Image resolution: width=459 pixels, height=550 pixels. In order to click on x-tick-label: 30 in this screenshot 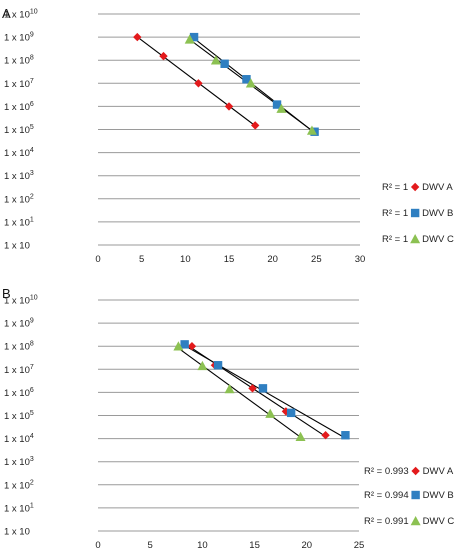, I will do `click(360, 259)`.